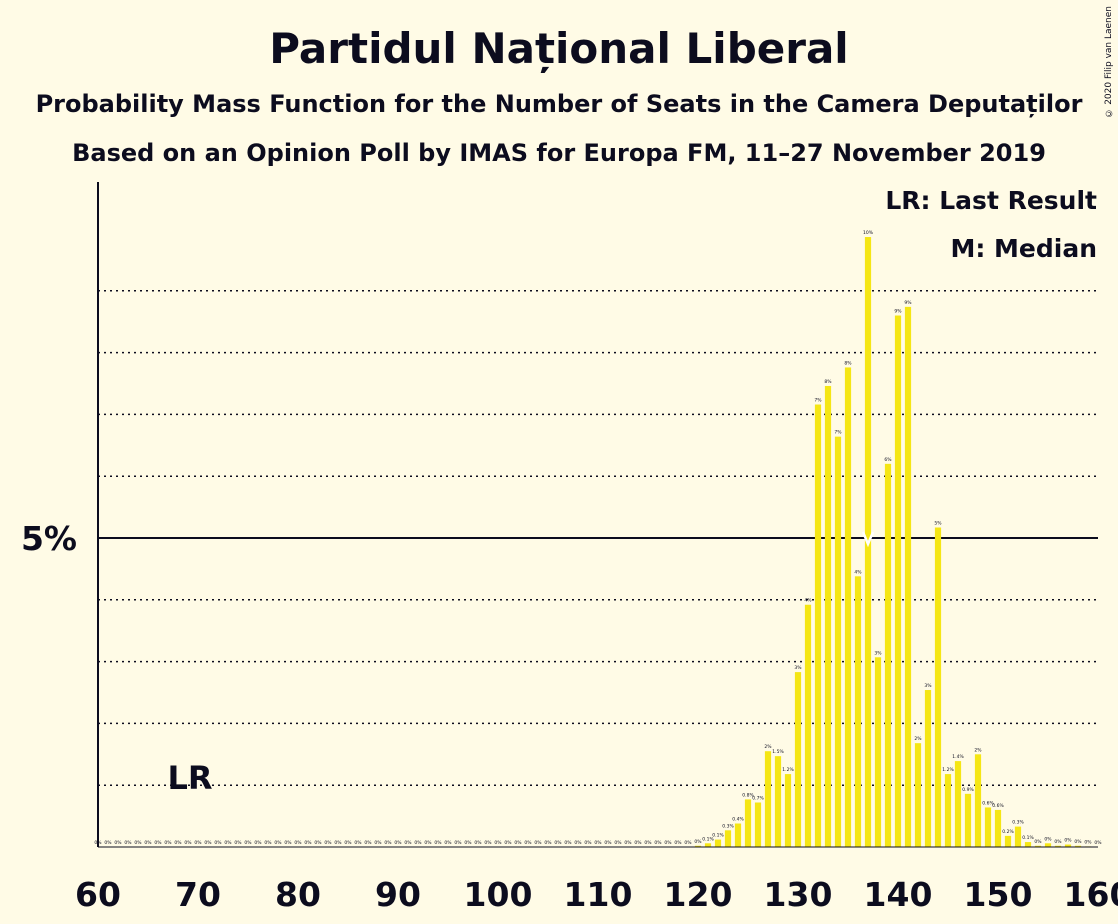 The image size is (1118, 924). I want to click on bar-label-152: 0.3%, so click(1018, 823).